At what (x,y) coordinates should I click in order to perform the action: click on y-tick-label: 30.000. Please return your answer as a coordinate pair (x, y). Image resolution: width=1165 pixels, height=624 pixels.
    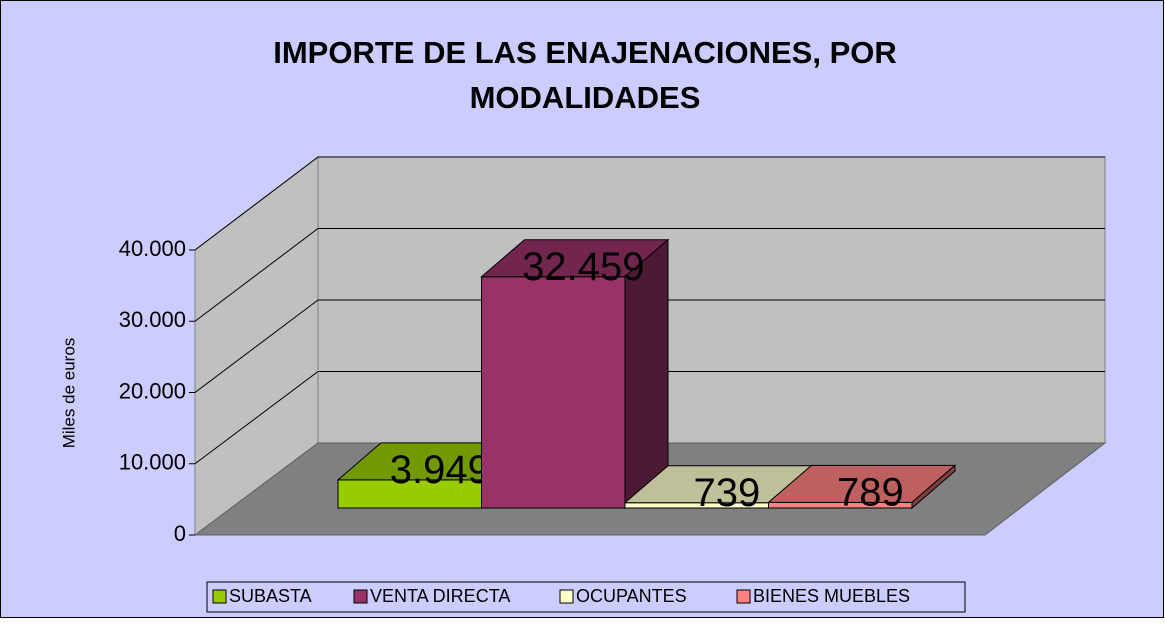
    Looking at the image, I should click on (152, 319).